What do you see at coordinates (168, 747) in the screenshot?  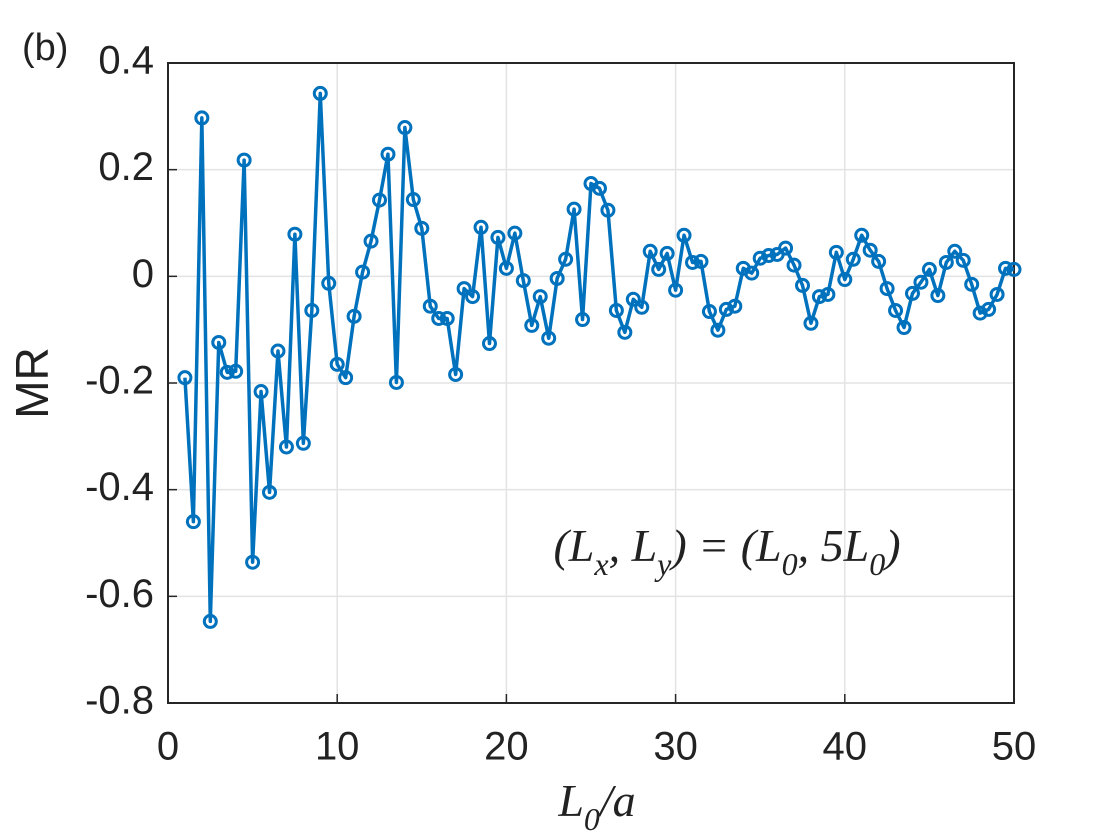 I see `x-tick-label: 0` at bounding box center [168, 747].